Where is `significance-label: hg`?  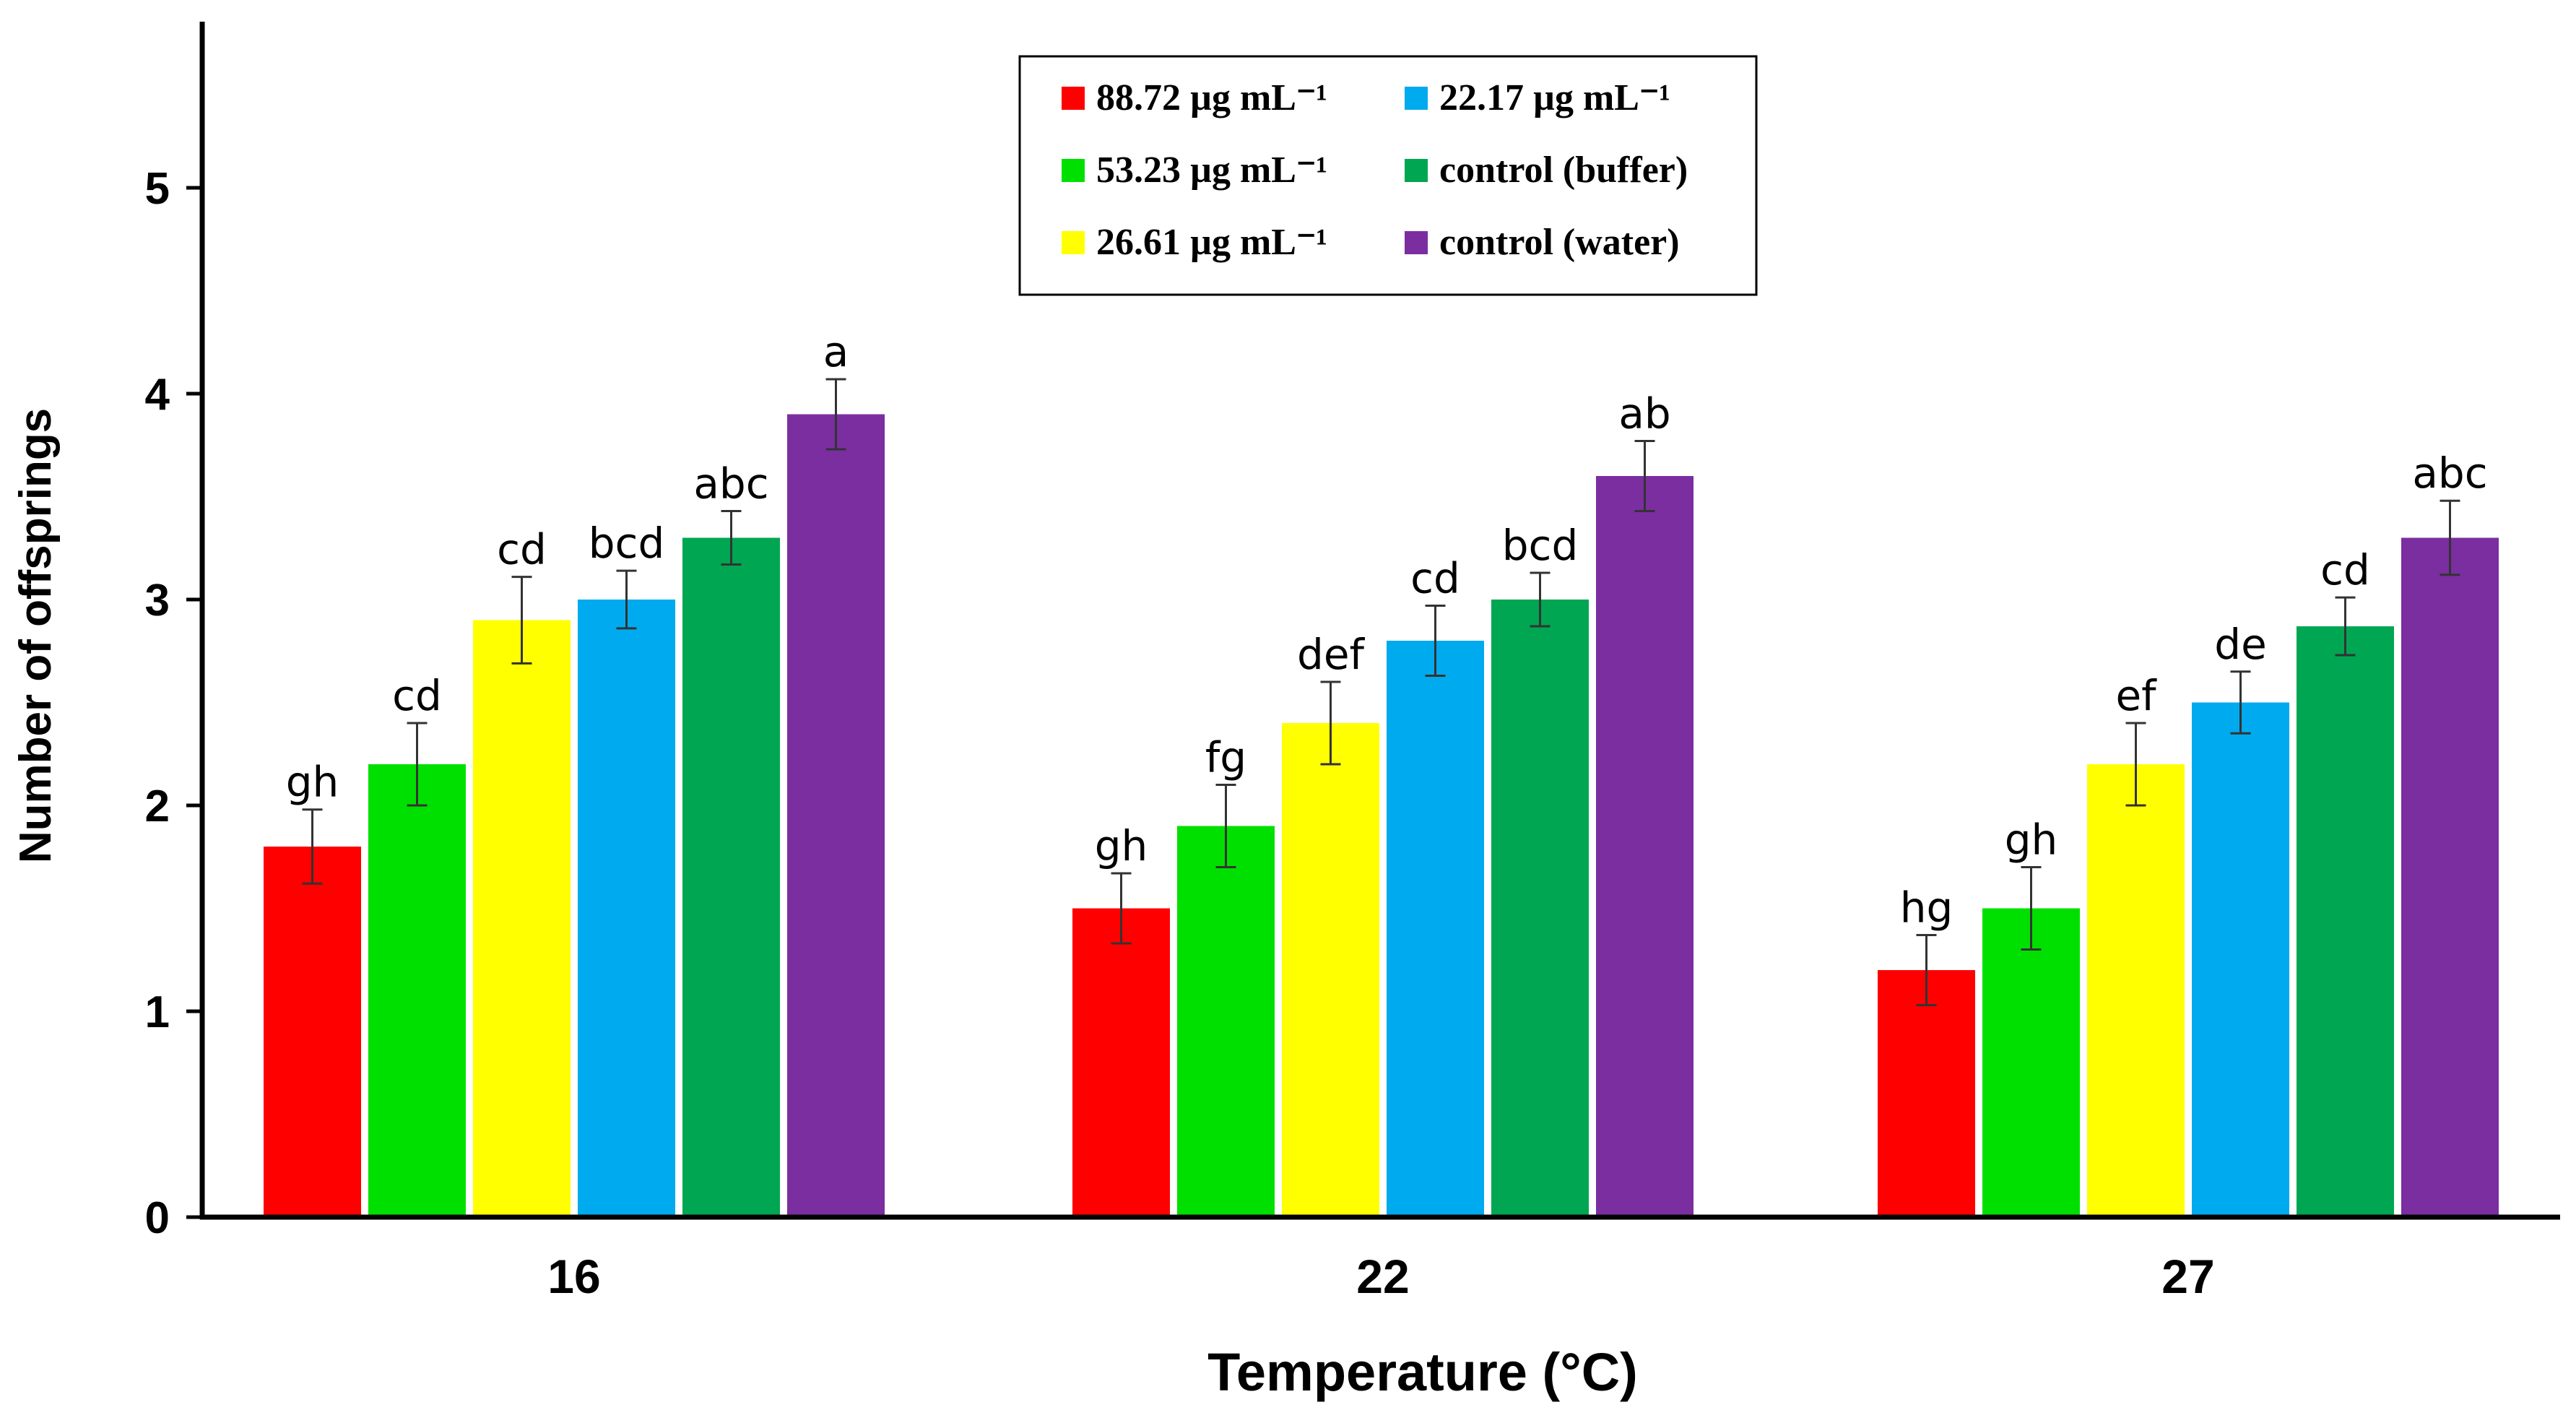
significance-label: hg is located at coordinates (1926, 908).